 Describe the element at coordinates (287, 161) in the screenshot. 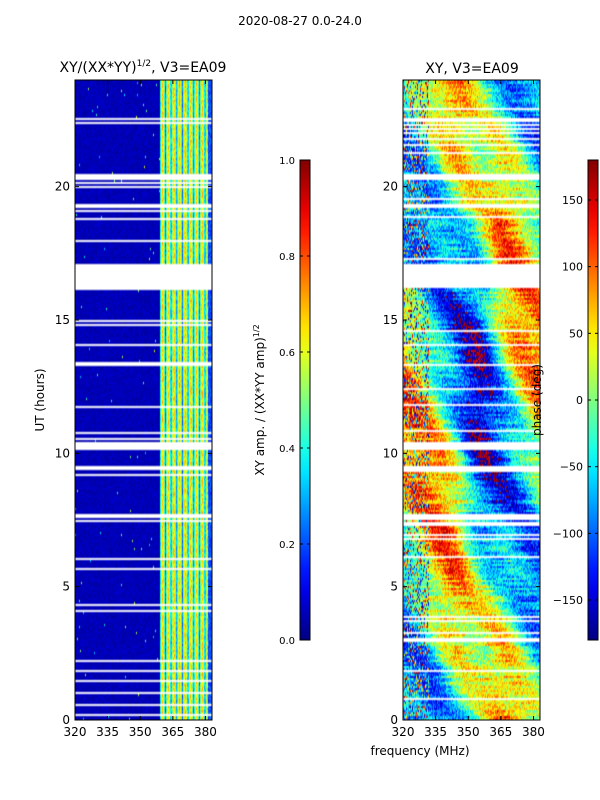

I see `cb-tick-label-5: 1.0` at that location.